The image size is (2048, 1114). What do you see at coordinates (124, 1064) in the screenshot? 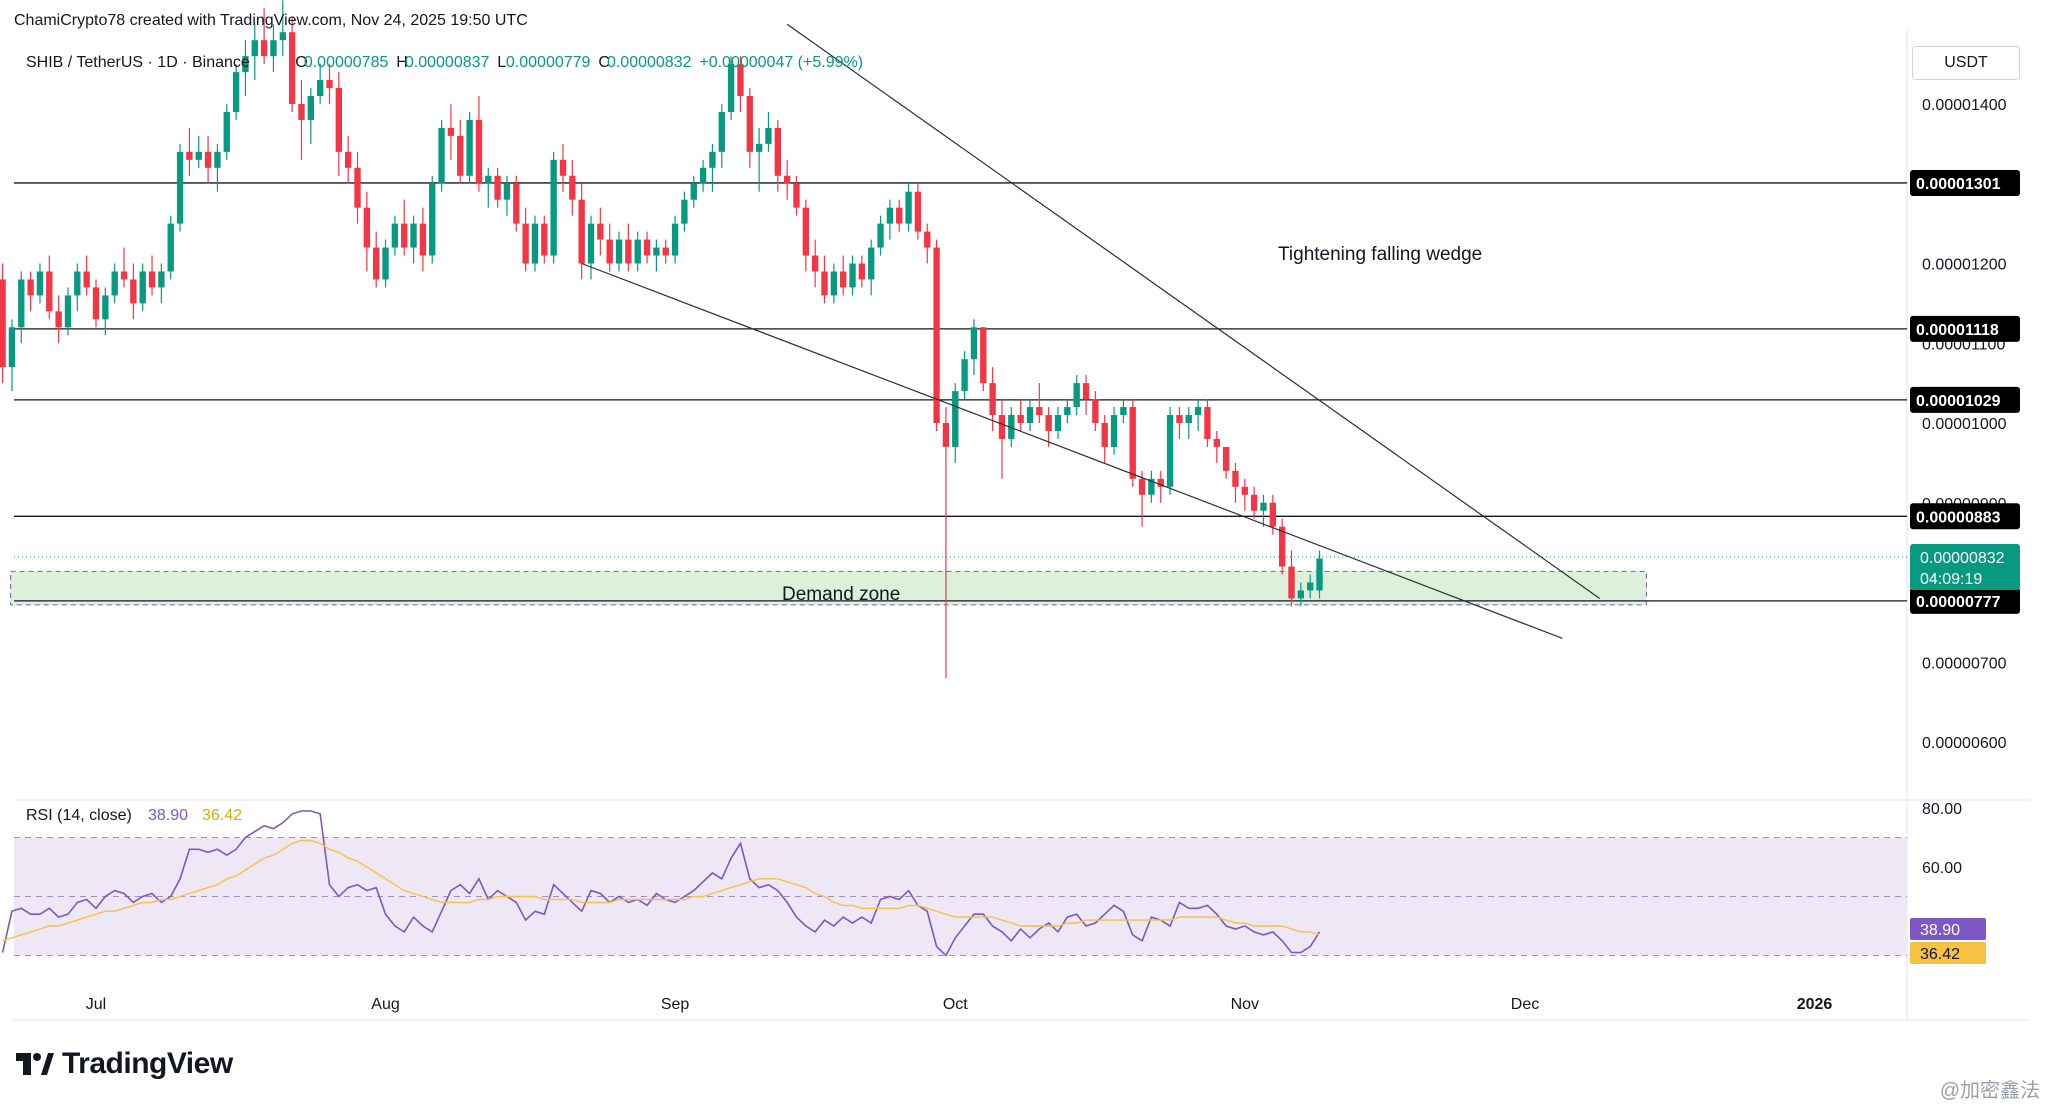
I see `tradingview-logo: TradingView` at bounding box center [124, 1064].